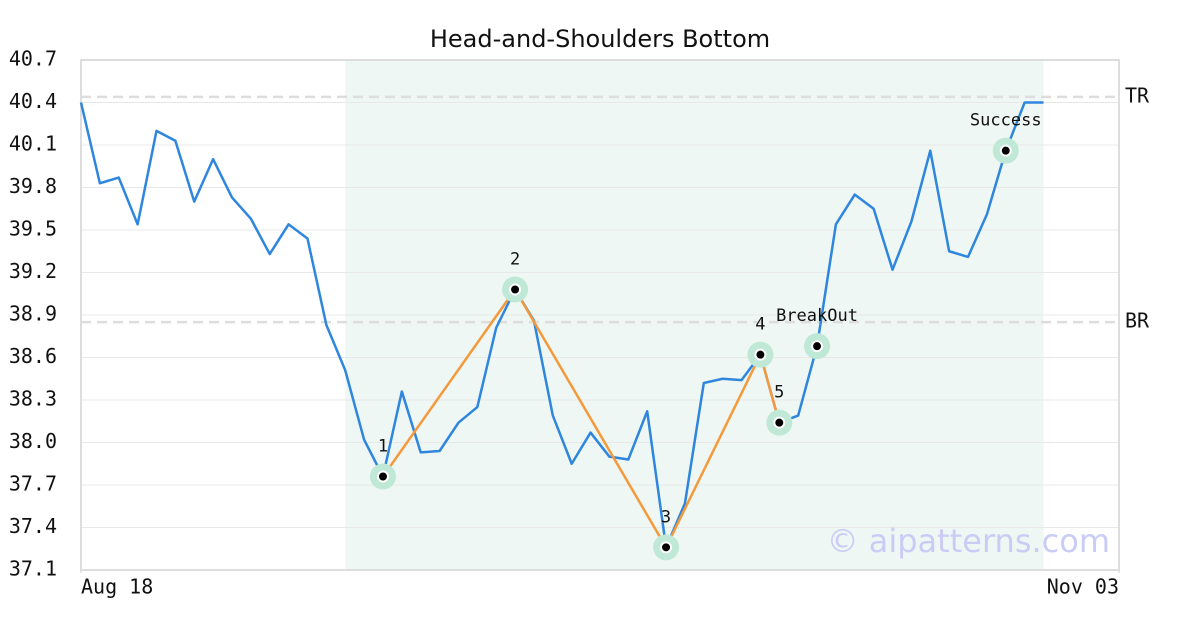  I want to click on y-tick-label: 38.6, so click(33, 356).